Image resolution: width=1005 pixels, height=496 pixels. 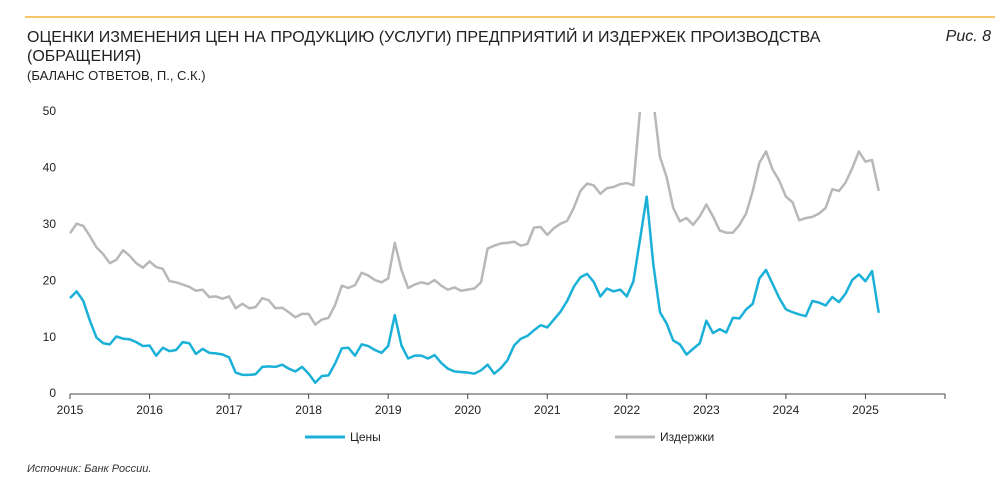 What do you see at coordinates (308, 410) in the screenshot?
I see `x-tick-label: 2018` at bounding box center [308, 410].